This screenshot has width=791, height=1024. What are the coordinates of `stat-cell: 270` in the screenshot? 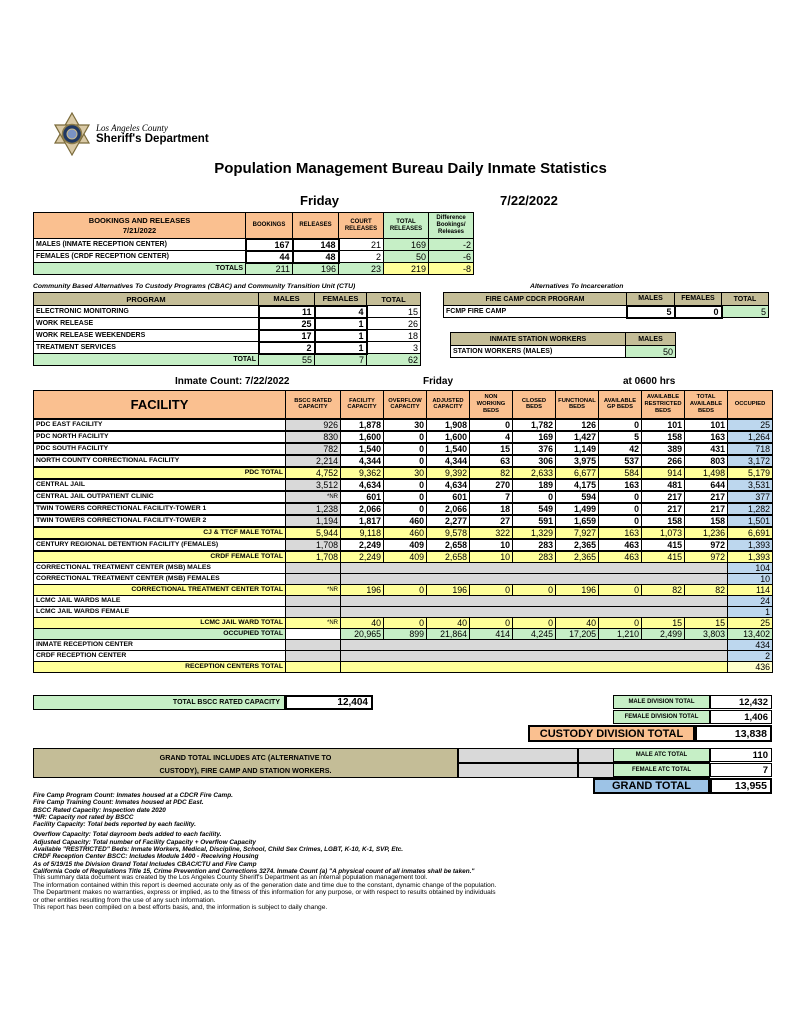 It's located at (491, 484).